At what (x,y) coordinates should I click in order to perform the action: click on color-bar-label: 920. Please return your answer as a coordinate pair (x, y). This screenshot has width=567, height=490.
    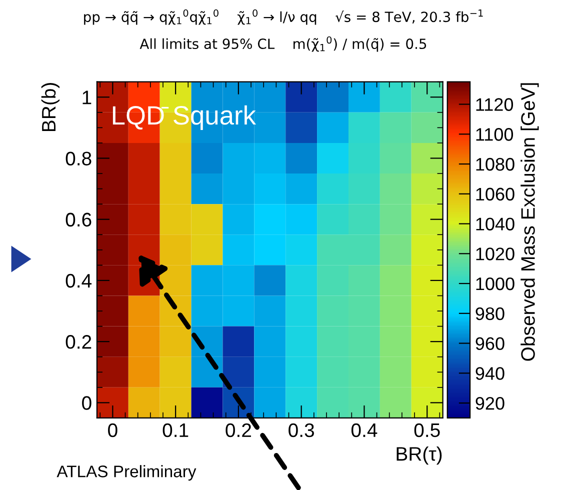
    Looking at the image, I should click on (490, 403).